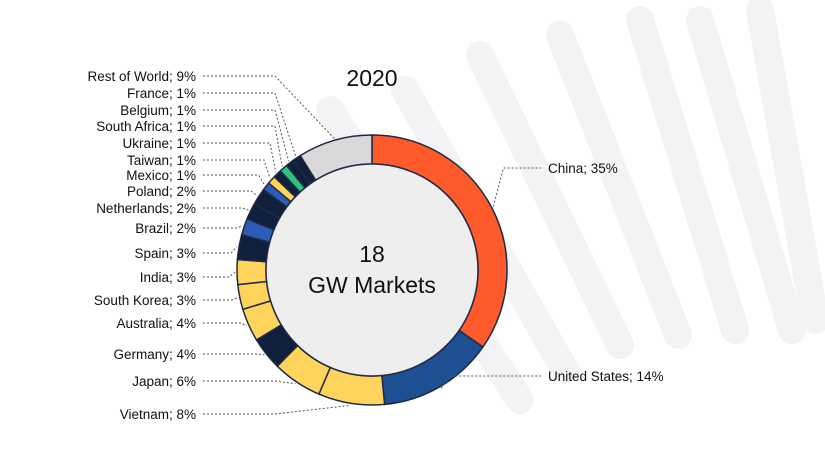 Image resolution: width=825 pixels, height=476 pixels. What do you see at coordinates (158, 414) in the screenshot?
I see `label-vietnam: Vietnam; 8%` at bounding box center [158, 414].